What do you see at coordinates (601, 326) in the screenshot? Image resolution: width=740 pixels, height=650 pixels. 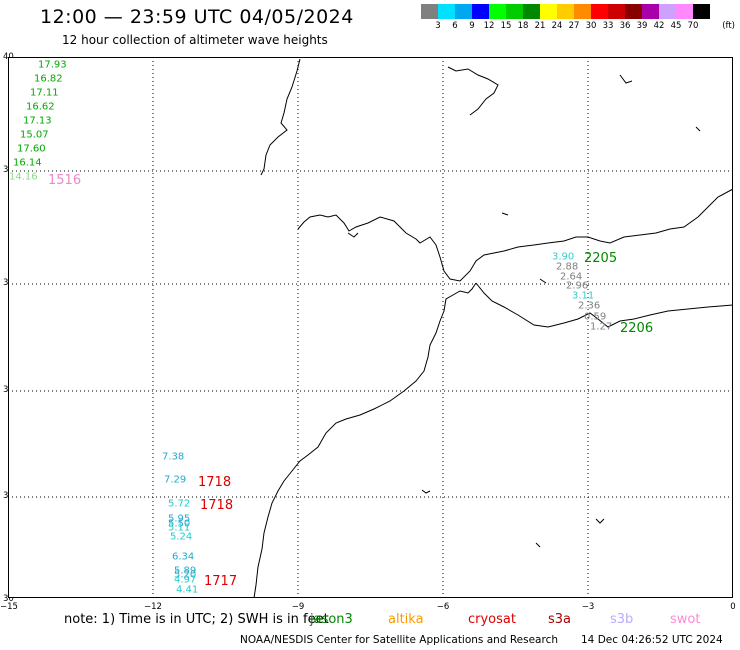 I see `wave-height-label: 1.27` at bounding box center [601, 326].